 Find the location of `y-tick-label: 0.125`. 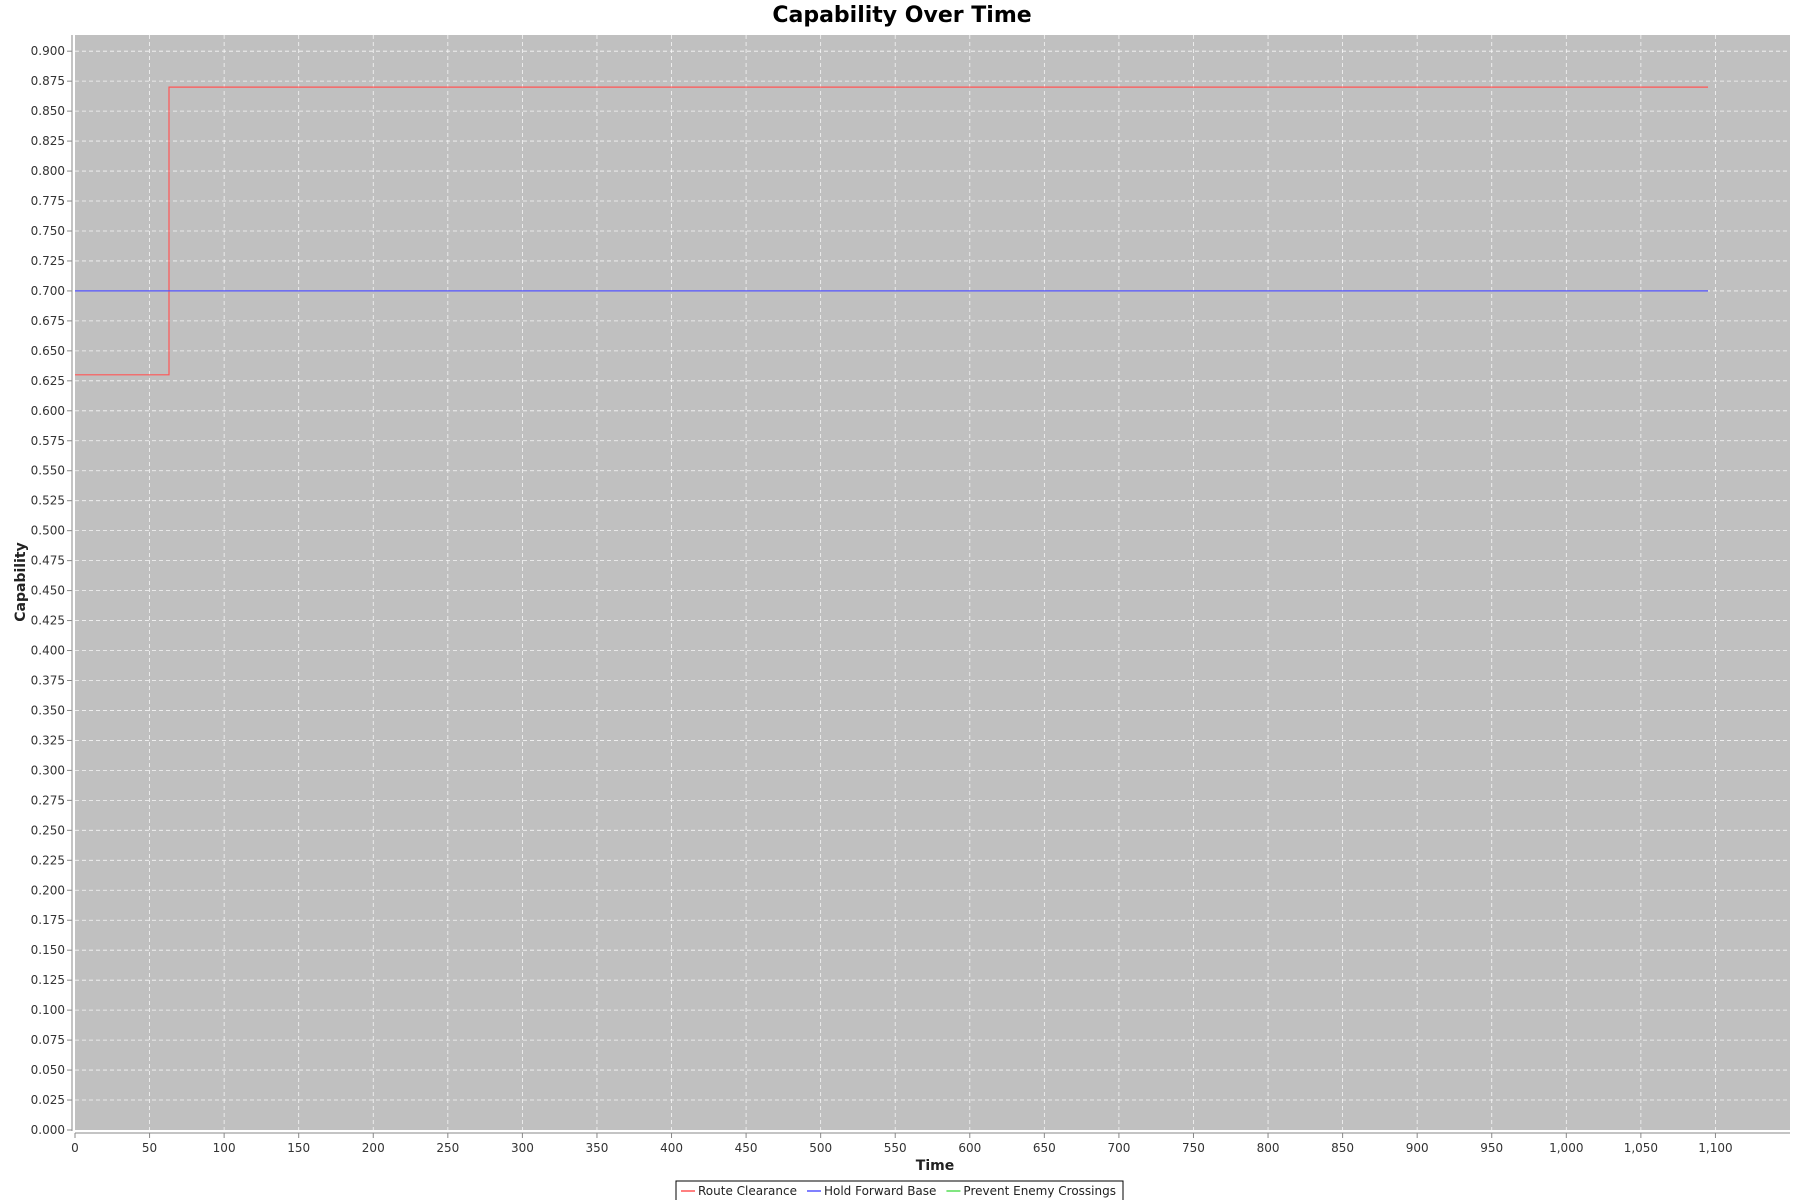

y-tick-label: 0.125 is located at coordinates (48, 980).